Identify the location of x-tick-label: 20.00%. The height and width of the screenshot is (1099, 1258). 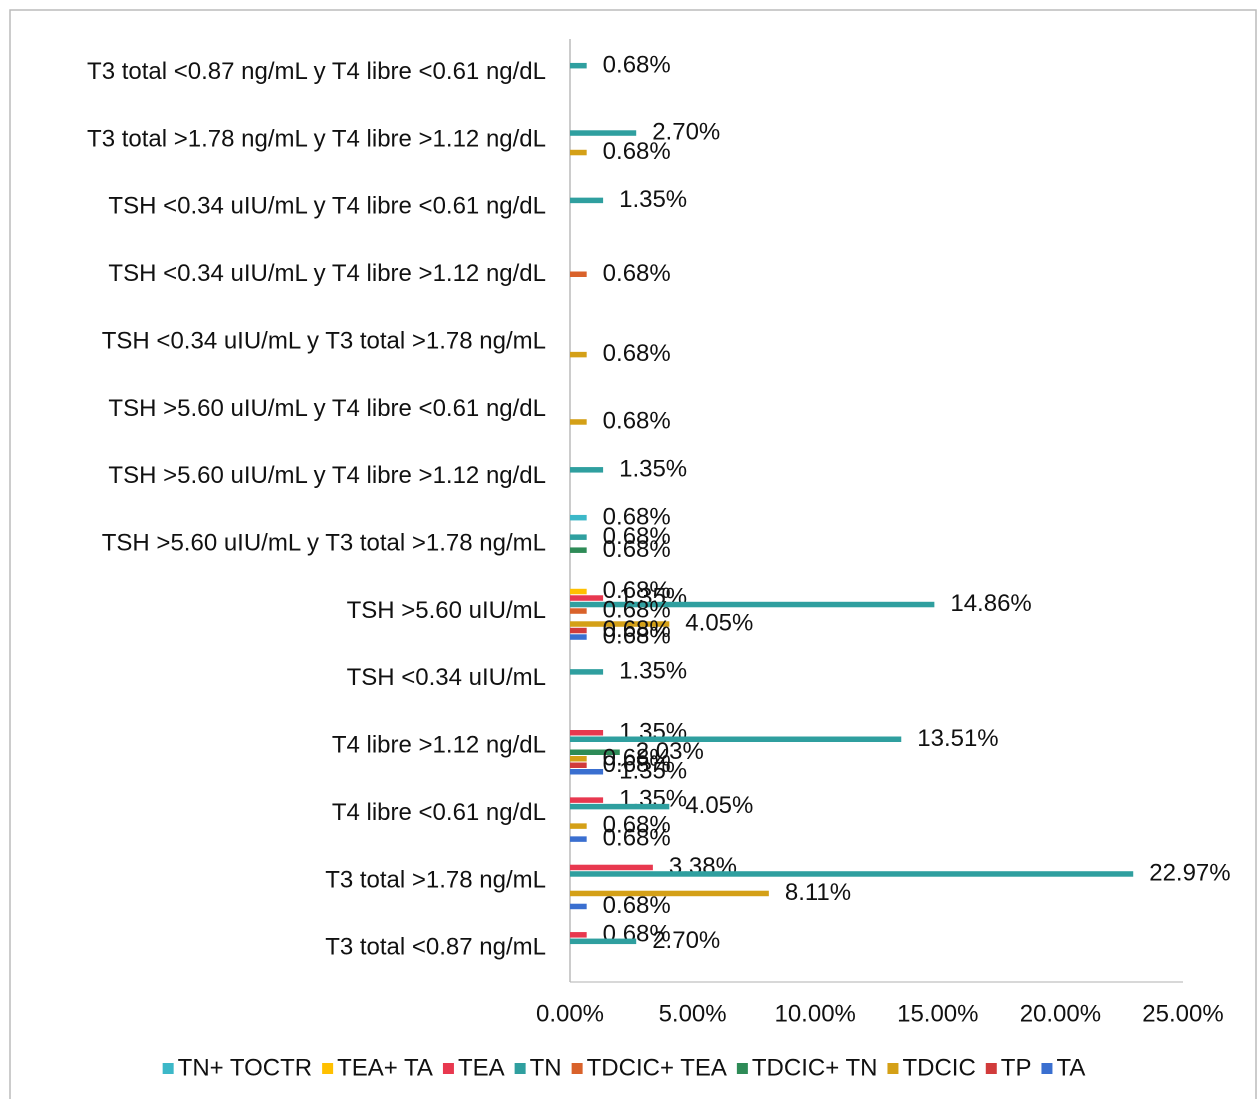
(1060, 1013).